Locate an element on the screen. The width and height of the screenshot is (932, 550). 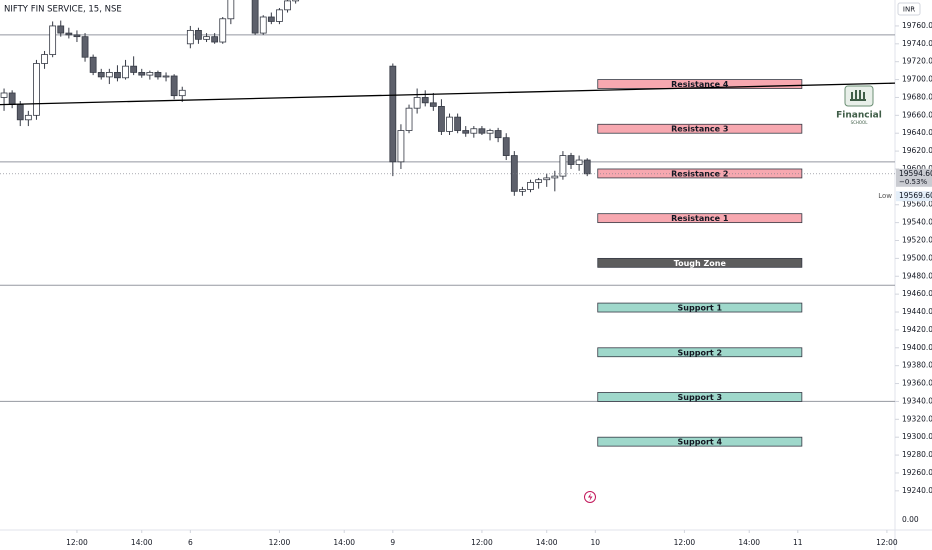
y-tick-label: 19680.00 is located at coordinates (917, 96).